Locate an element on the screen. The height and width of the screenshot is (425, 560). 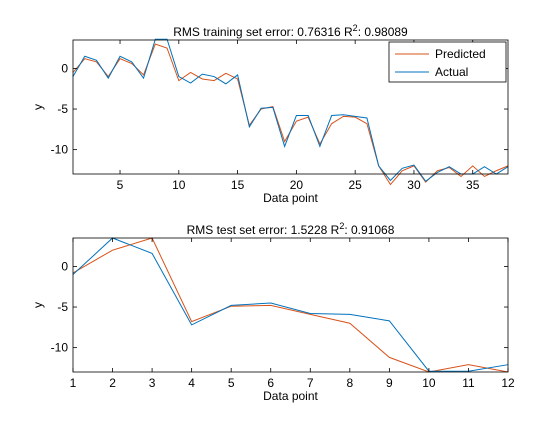
x-tick-label: 4 is located at coordinates (191, 383).